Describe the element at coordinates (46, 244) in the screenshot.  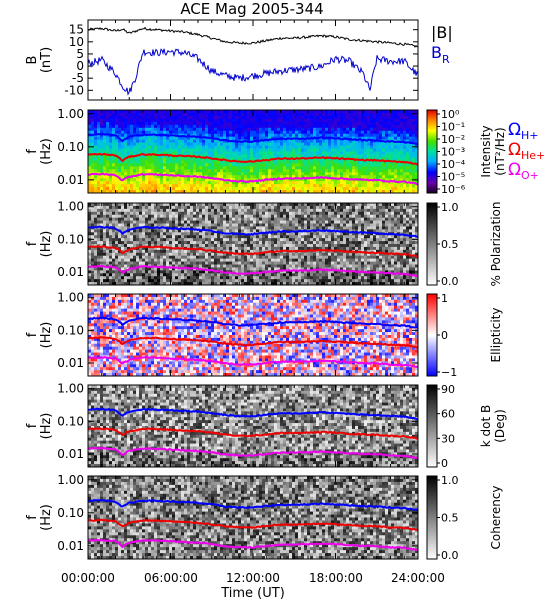
I see `y-axis-label-line: (Hz)` at that location.